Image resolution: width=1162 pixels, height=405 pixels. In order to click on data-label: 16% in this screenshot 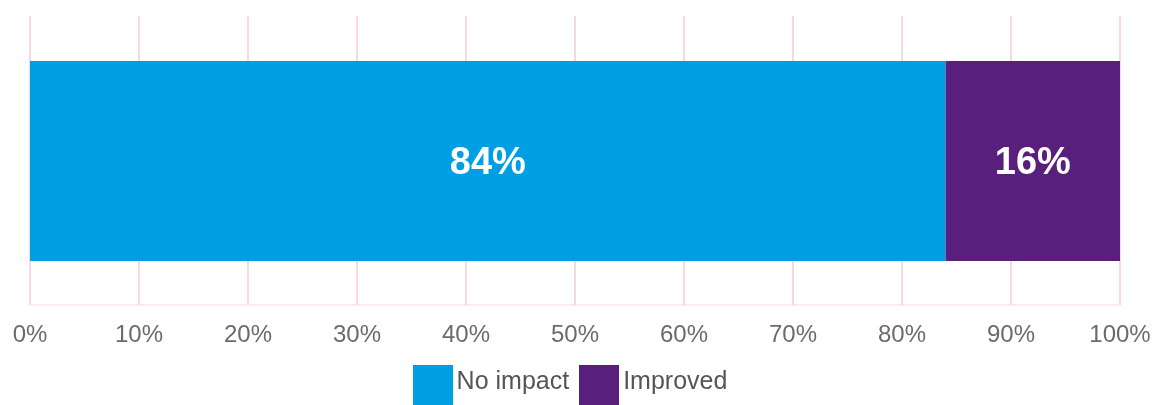, I will do `click(1032, 161)`.